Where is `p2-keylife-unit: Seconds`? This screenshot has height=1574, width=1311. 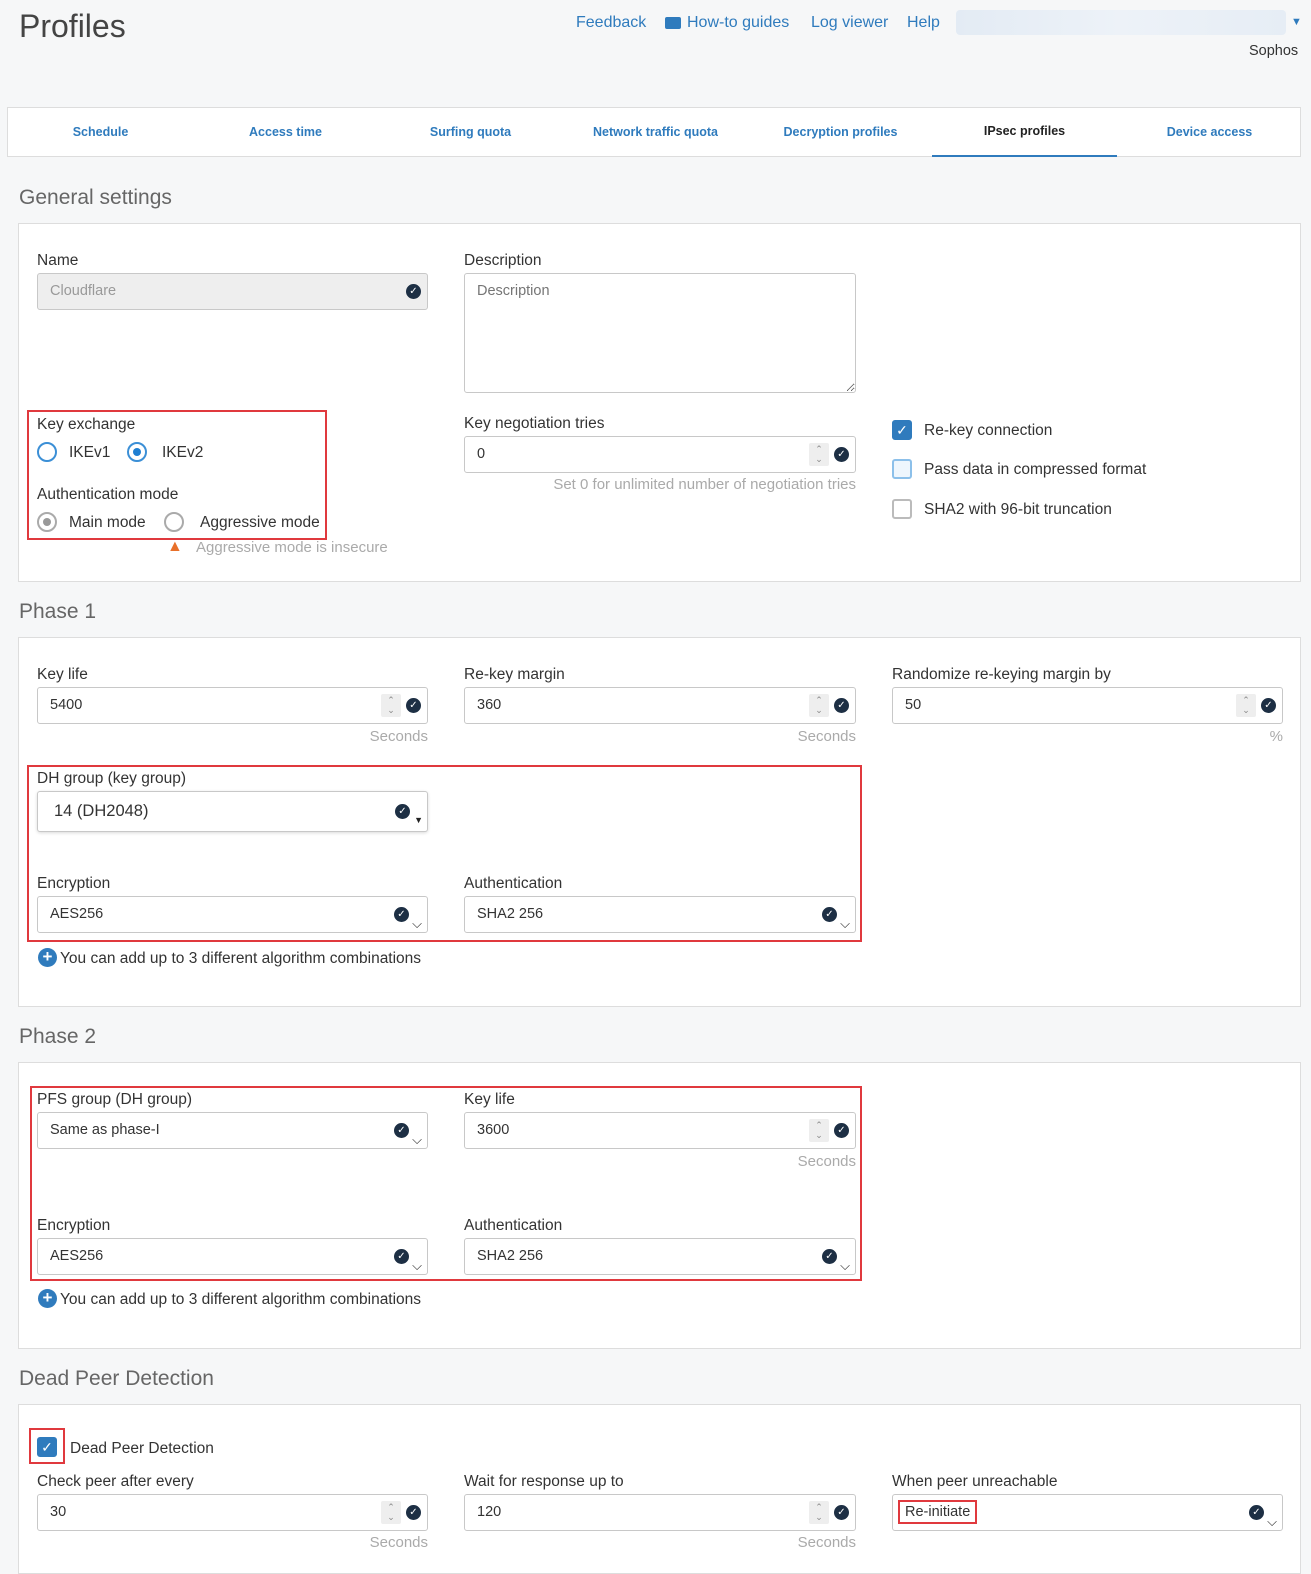 p2-keylife-unit: Seconds is located at coordinates (826, 1161).